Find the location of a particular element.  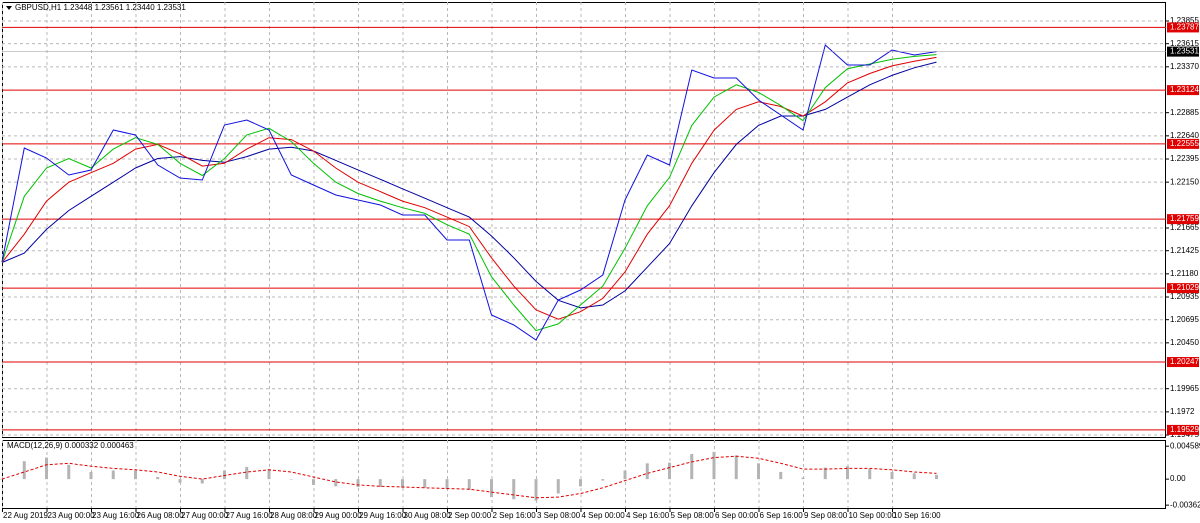

x-tick-label: 29 Aug 00:00 is located at coordinates (339, 515).